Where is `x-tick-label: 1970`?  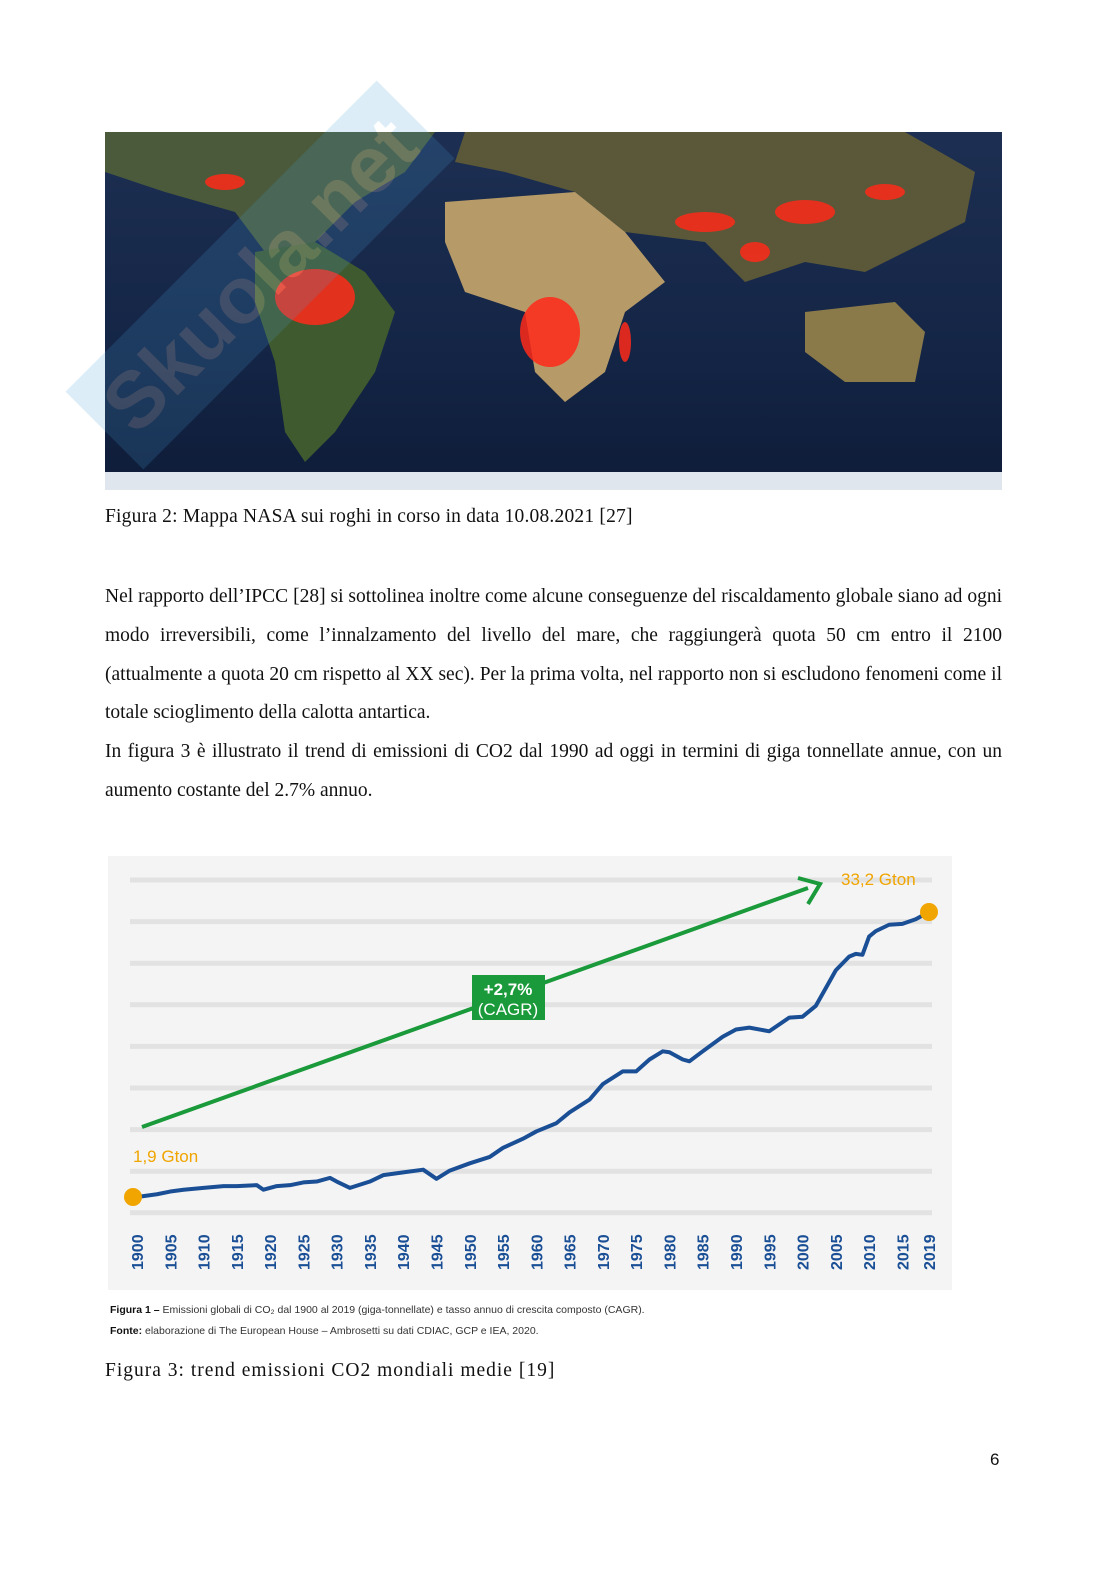
x-tick-label: 1970 is located at coordinates (604, 1252).